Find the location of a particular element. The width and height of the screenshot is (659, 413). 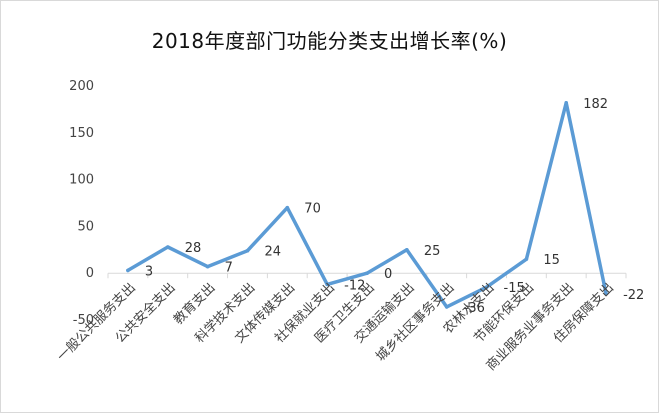

data-label: 7 is located at coordinates (229, 268).